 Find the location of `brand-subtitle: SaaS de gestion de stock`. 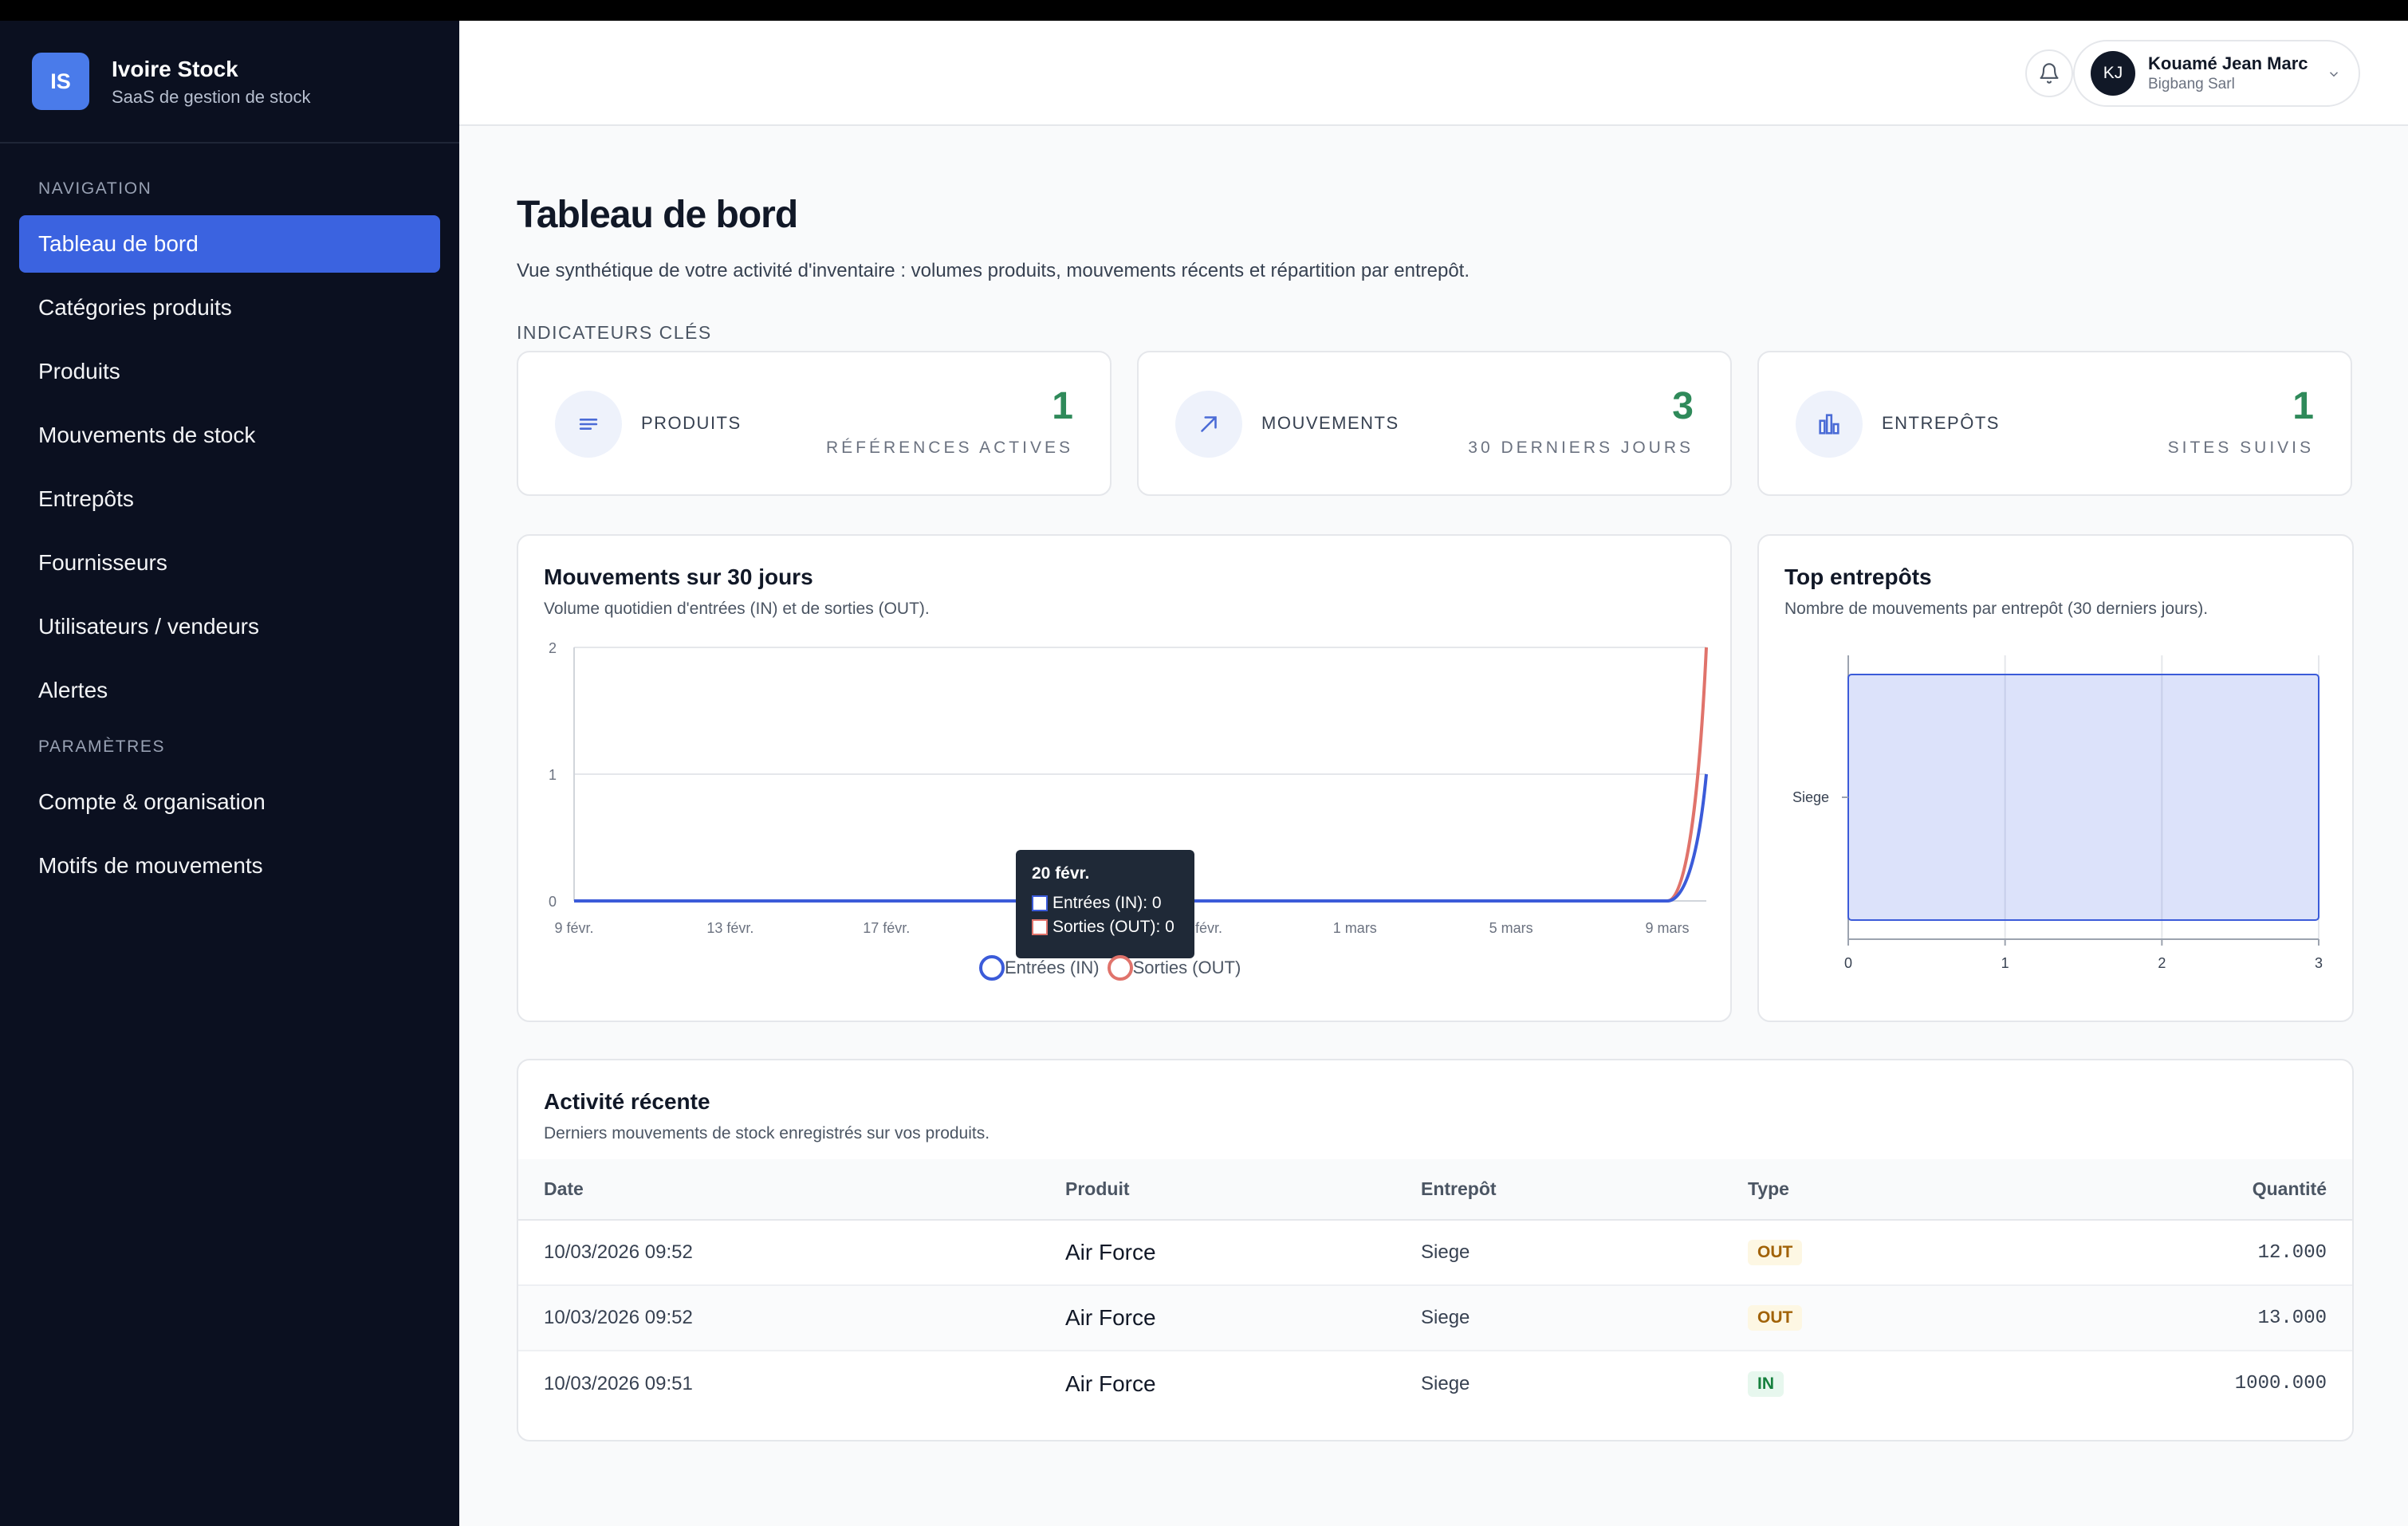

brand-subtitle: SaaS de gestion de stock is located at coordinates (211, 97).